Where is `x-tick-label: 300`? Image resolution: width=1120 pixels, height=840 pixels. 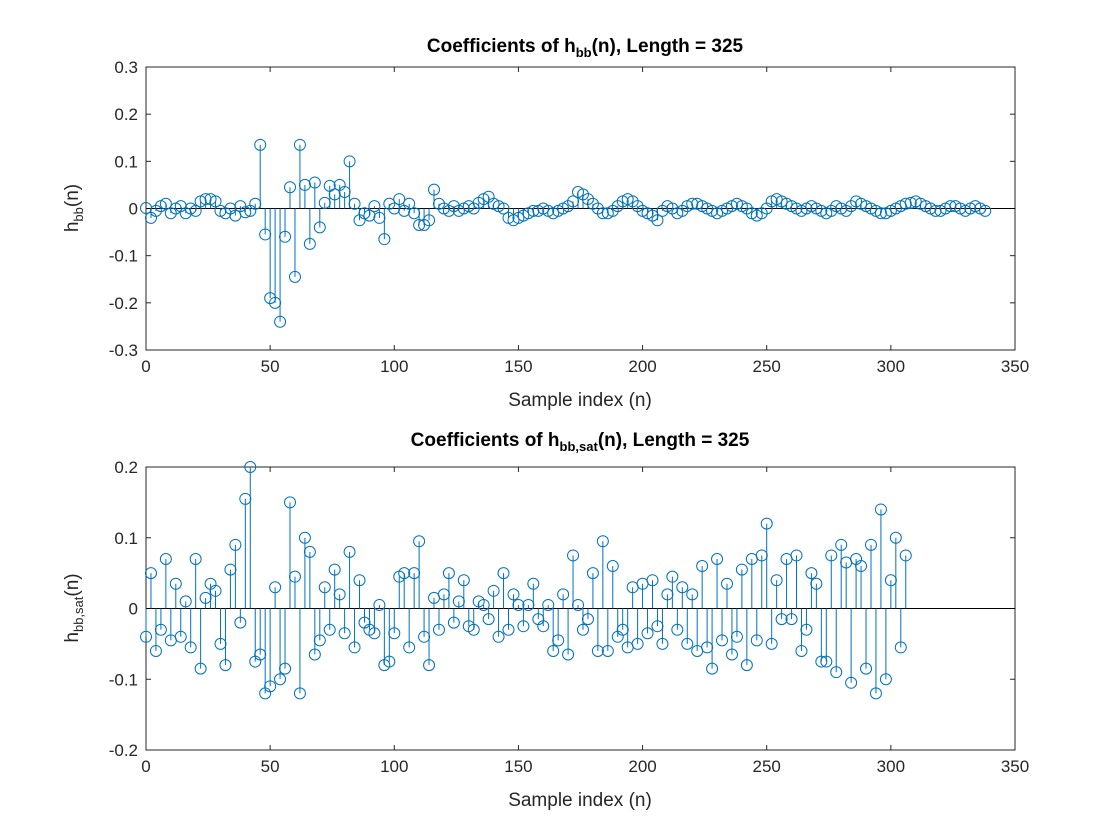 x-tick-label: 300 is located at coordinates (891, 766).